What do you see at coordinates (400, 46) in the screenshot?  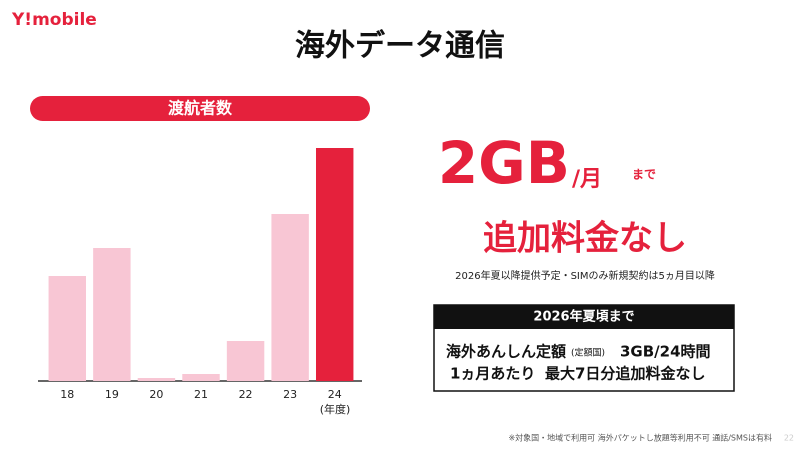 I see `slide-title: 海外データ通信` at bounding box center [400, 46].